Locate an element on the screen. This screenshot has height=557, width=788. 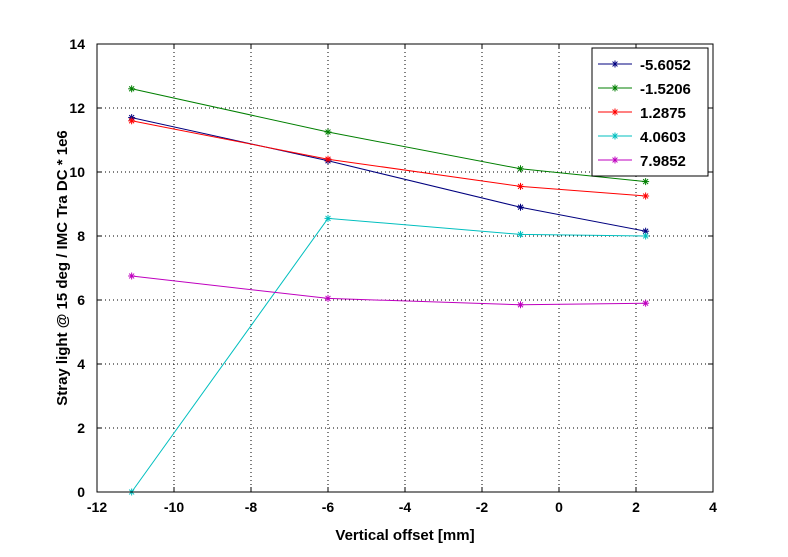
x-tick-label: 4 is located at coordinates (713, 507).